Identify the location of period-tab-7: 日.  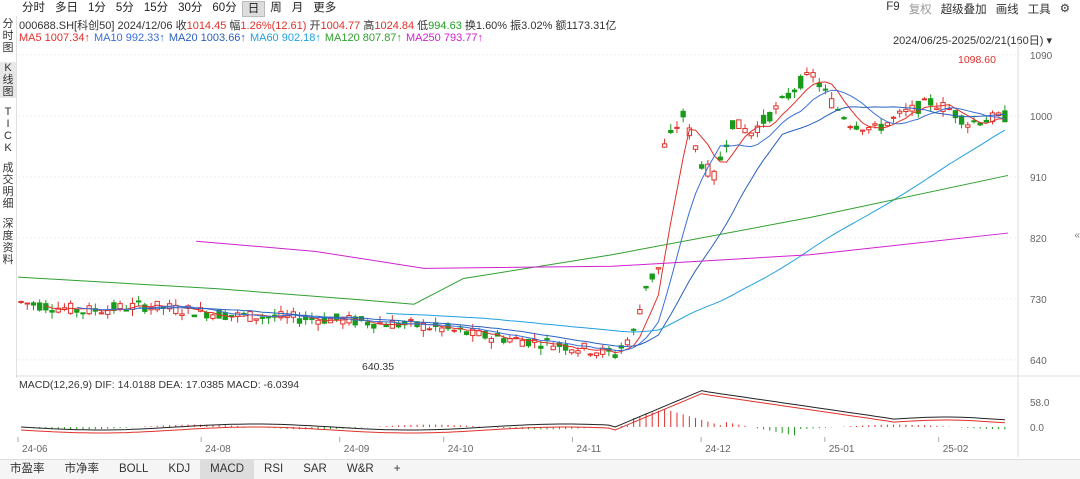
(253, 9).